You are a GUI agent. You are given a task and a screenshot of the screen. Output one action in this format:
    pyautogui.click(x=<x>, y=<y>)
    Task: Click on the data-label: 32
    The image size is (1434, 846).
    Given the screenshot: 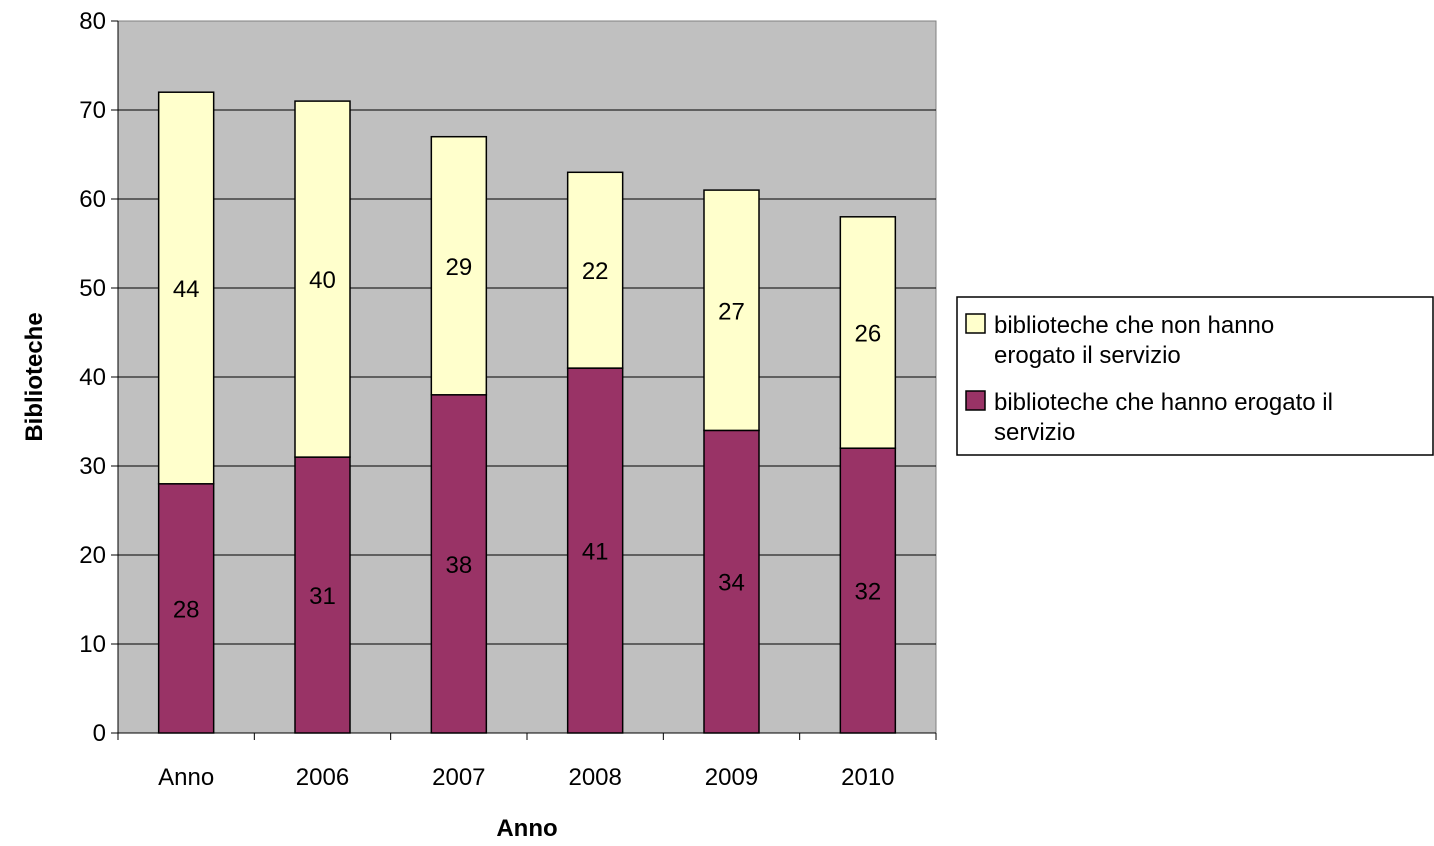 What is the action you would take?
    pyautogui.click(x=867, y=592)
    